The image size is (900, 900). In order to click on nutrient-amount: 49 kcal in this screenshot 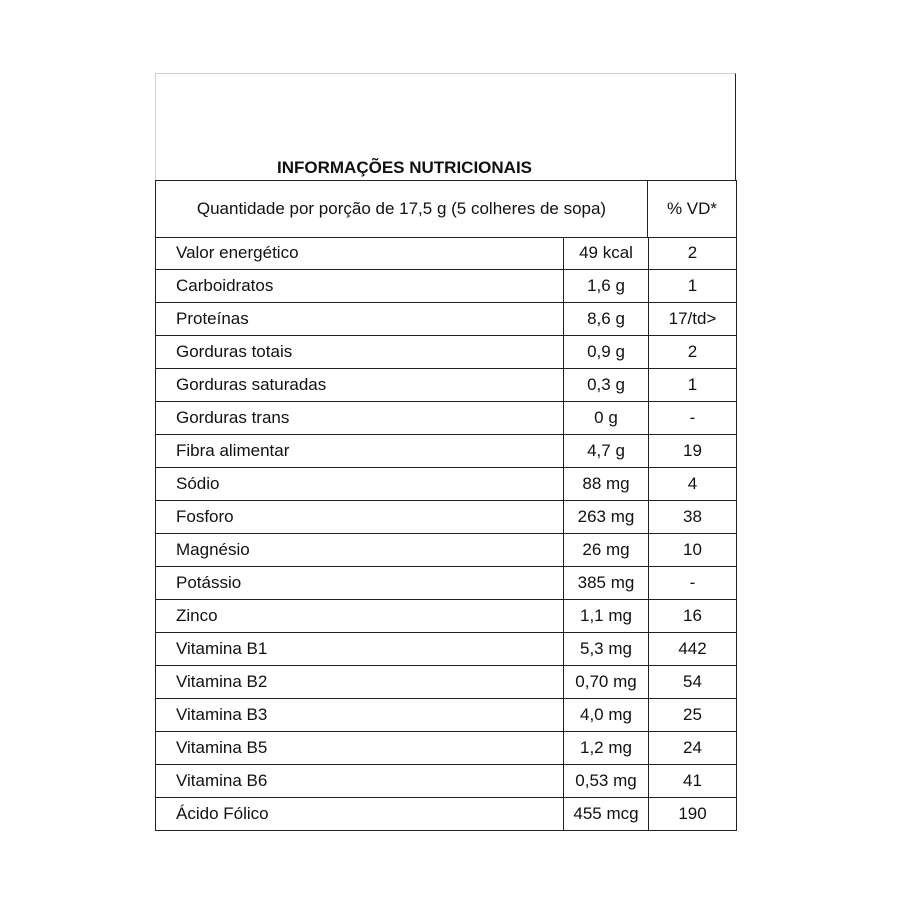, I will do `click(606, 253)`.